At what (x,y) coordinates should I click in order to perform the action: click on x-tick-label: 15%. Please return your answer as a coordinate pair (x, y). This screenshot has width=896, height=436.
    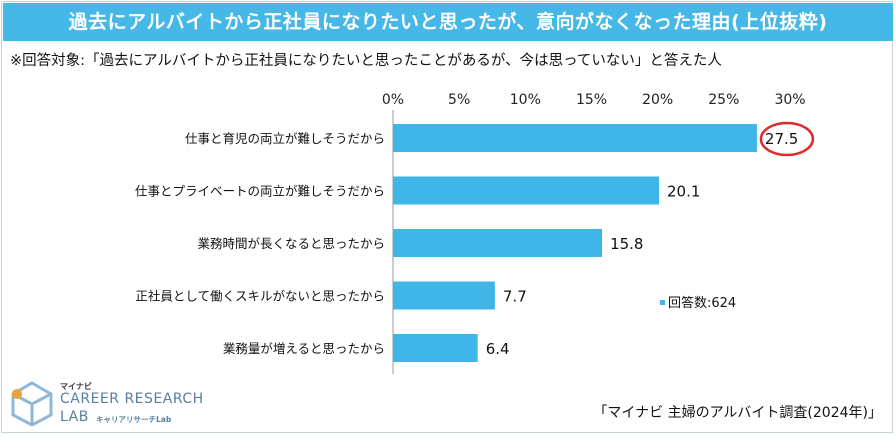
    Looking at the image, I should click on (591, 100).